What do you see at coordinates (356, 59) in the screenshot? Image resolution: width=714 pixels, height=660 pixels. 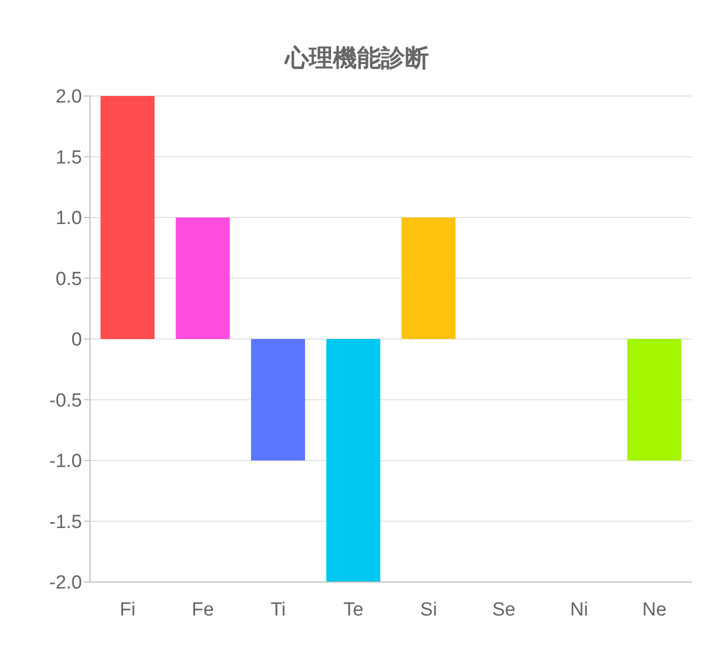 I see `chart-title: 心理機能診断` at bounding box center [356, 59].